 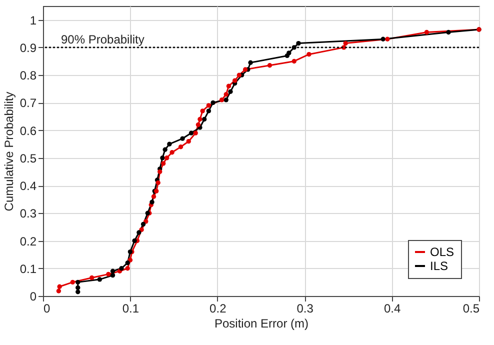 What do you see at coordinates (28, 269) in the screenshot?
I see `y-tick-label: 0.1` at bounding box center [28, 269].